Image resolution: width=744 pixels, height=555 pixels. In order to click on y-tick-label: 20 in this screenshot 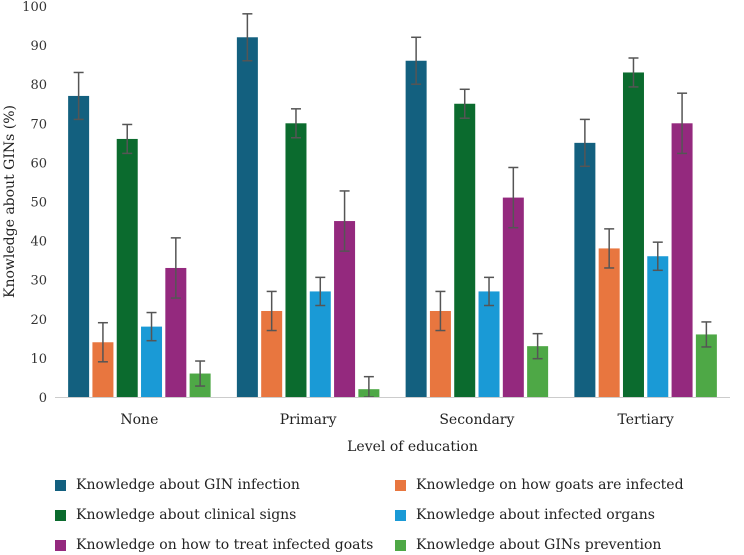, I will do `click(38, 320)`.